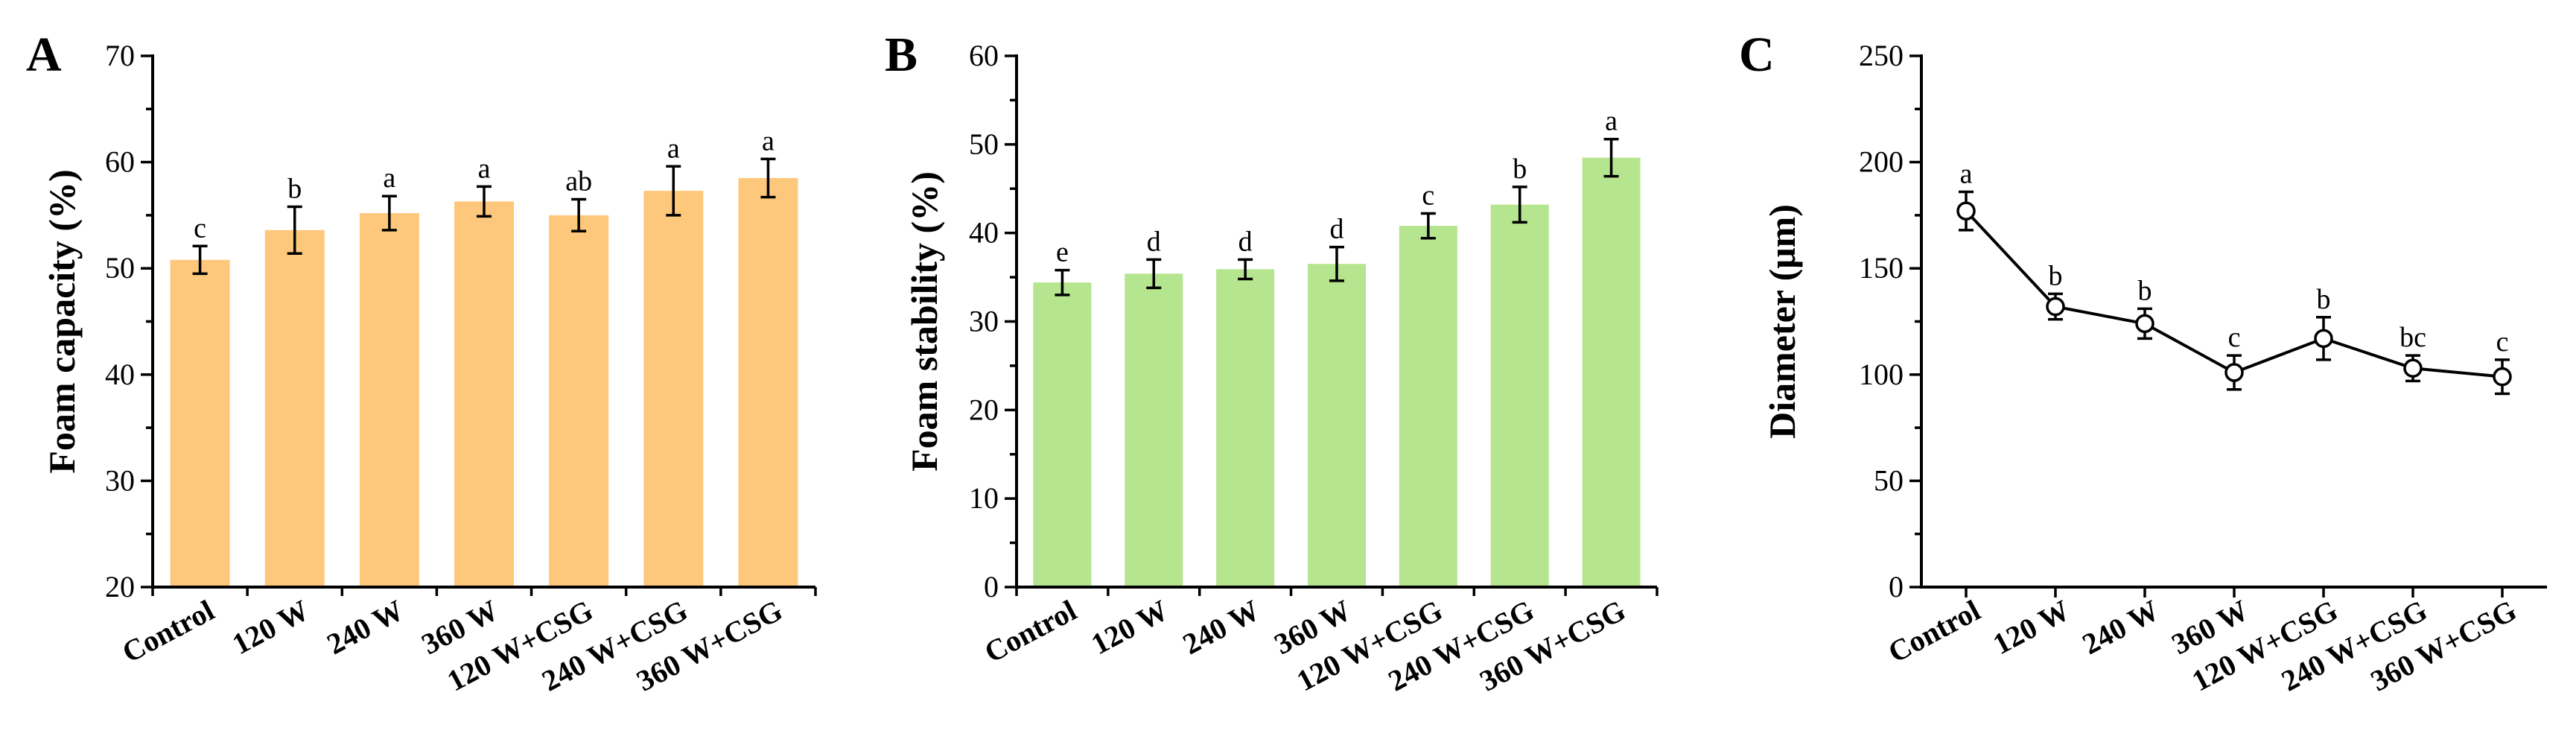 Image resolution: width=2576 pixels, height=748 pixels. What do you see at coordinates (1757, 55) in the screenshot?
I see `panel-letter: C` at bounding box center [1757, 55].